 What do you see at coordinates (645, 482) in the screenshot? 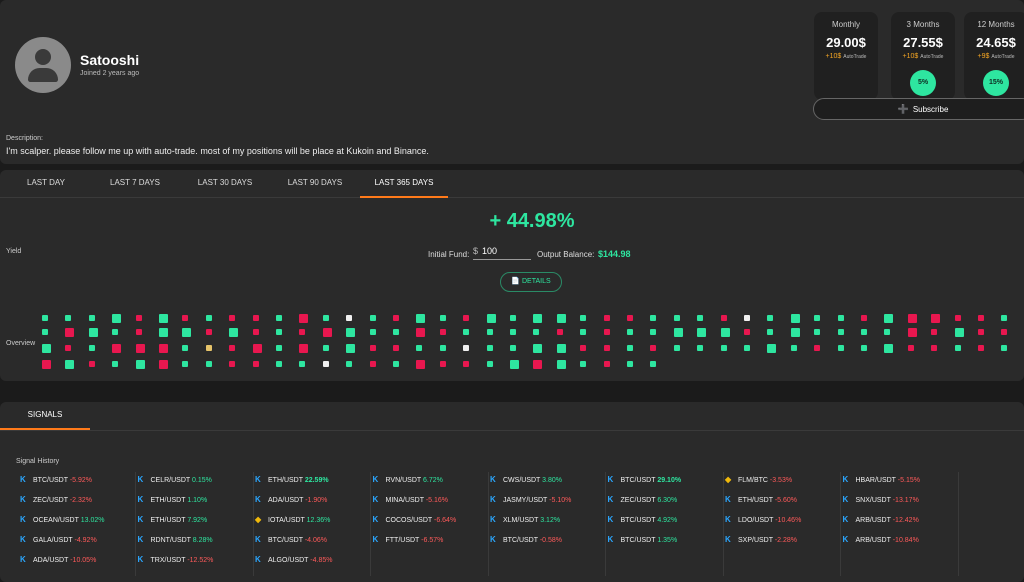
I see `signal-item: K BTC/USDT 29.10%` at bounding box center [645, 482].